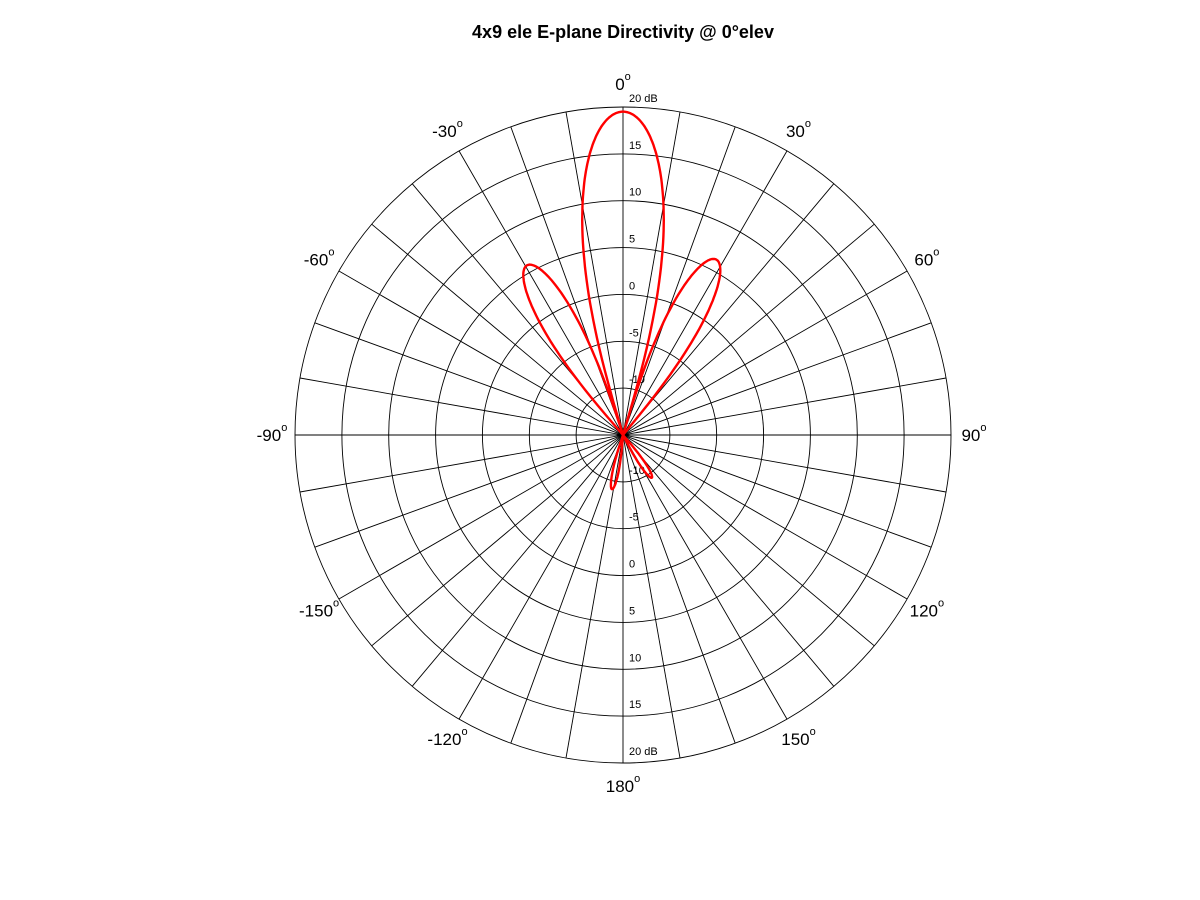  What do you see at coordinates (927, 609) in the screenshot?
I see `angle-label: 120o` at bounding box center [927, 609].